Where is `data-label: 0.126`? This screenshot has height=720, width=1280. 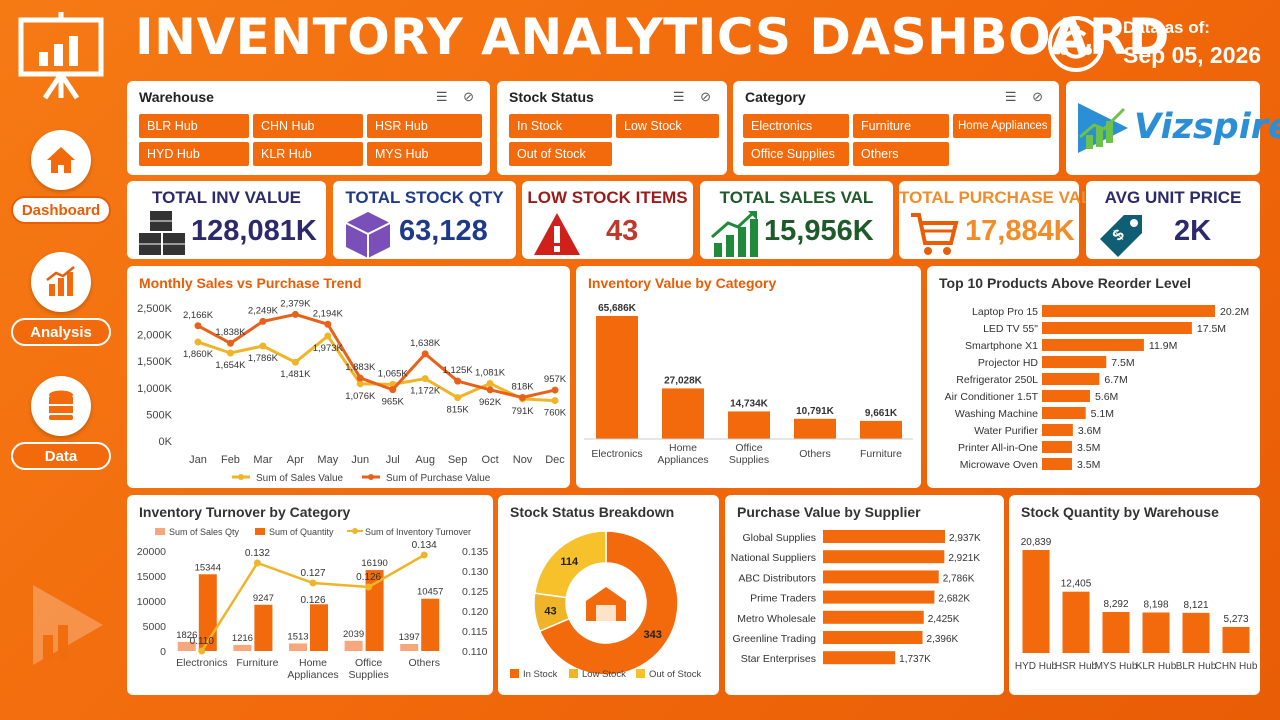
data-label: 0.126 is located at coordinates (368, 577).